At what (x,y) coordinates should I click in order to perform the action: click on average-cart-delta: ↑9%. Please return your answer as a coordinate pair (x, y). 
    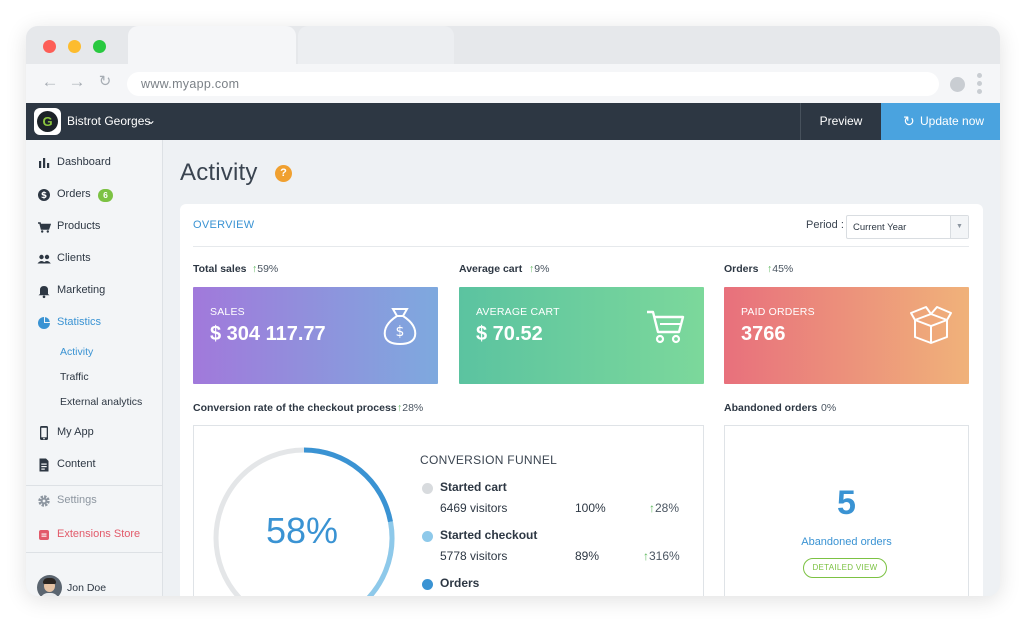
    Looking at the image, I should click on (539, 269).